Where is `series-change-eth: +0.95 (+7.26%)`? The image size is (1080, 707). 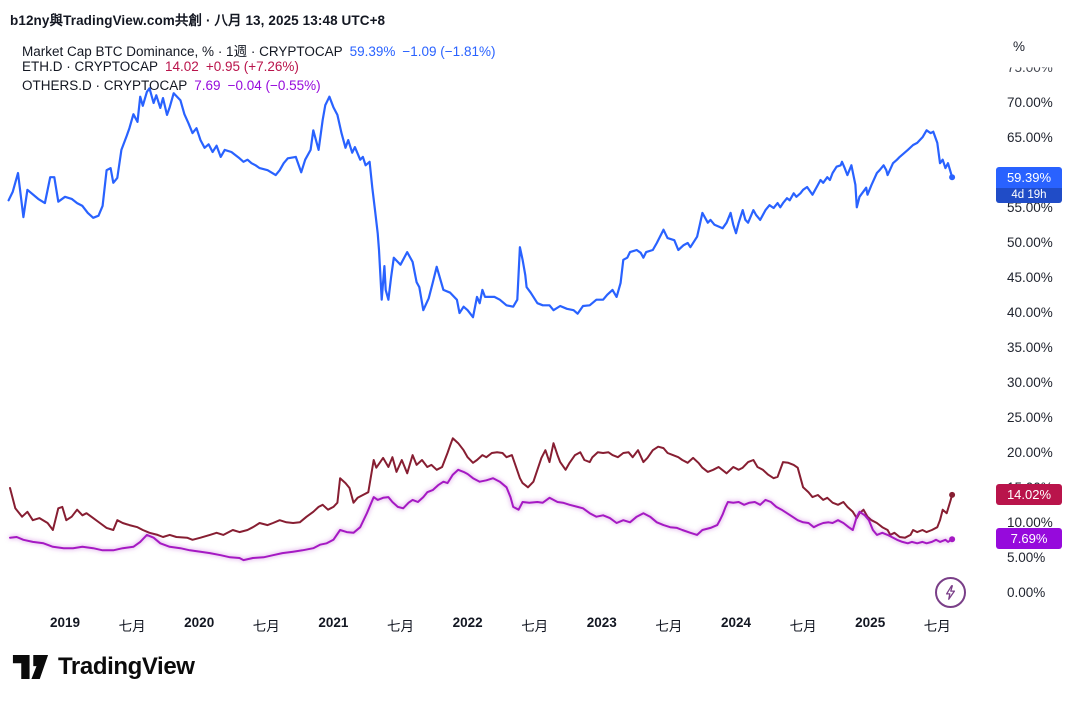
series-change-eth: +0.95 (+7.26%) is located at coordinates (252, 66).